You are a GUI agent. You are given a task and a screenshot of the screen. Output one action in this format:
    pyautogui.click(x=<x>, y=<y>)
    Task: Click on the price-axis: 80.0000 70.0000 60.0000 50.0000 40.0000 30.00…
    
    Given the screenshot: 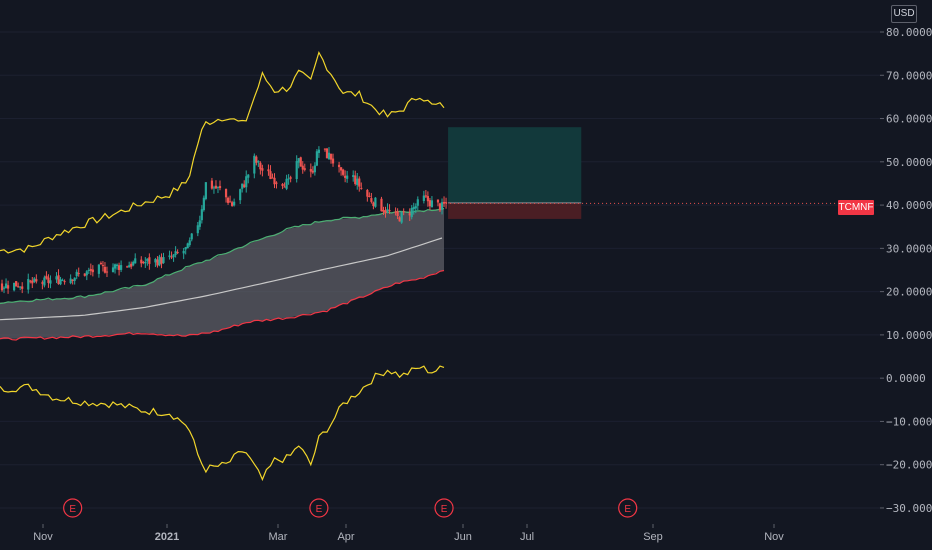 What is the action you would take?
    pyautogui.click(x=906, y=270)
    